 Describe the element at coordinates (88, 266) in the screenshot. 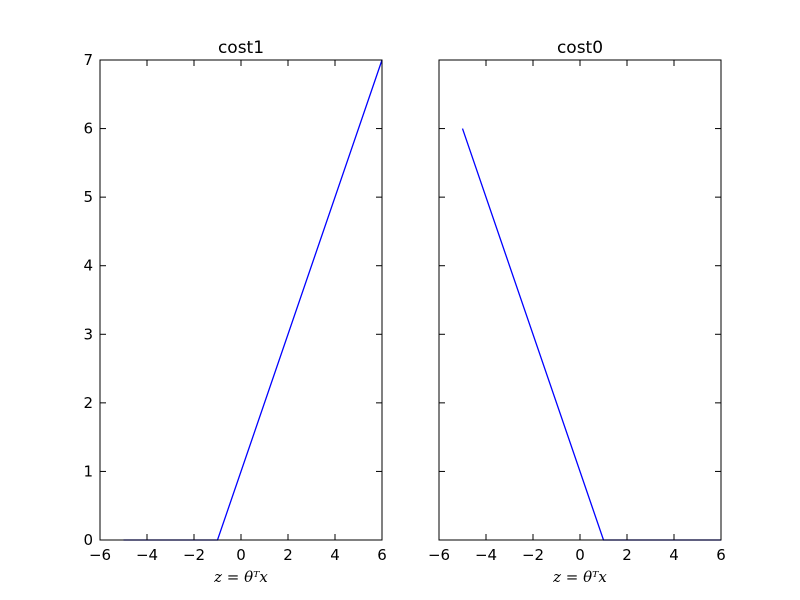

I see `y-tick-label: 4` at that location.